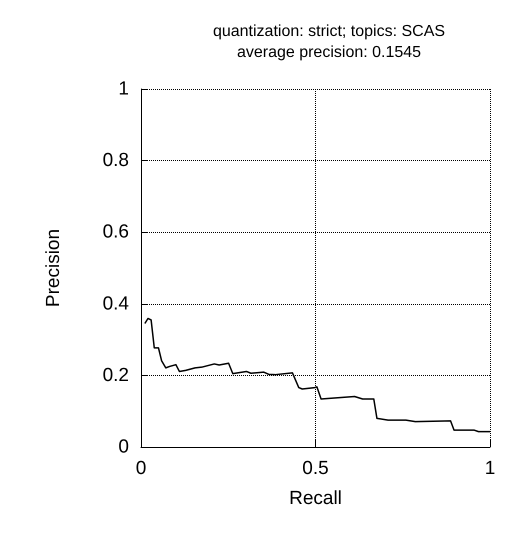 Image resolution: width=511 pixels, height=536 pixels. I want to click on y-tick-label: 1, so click(123, 89).